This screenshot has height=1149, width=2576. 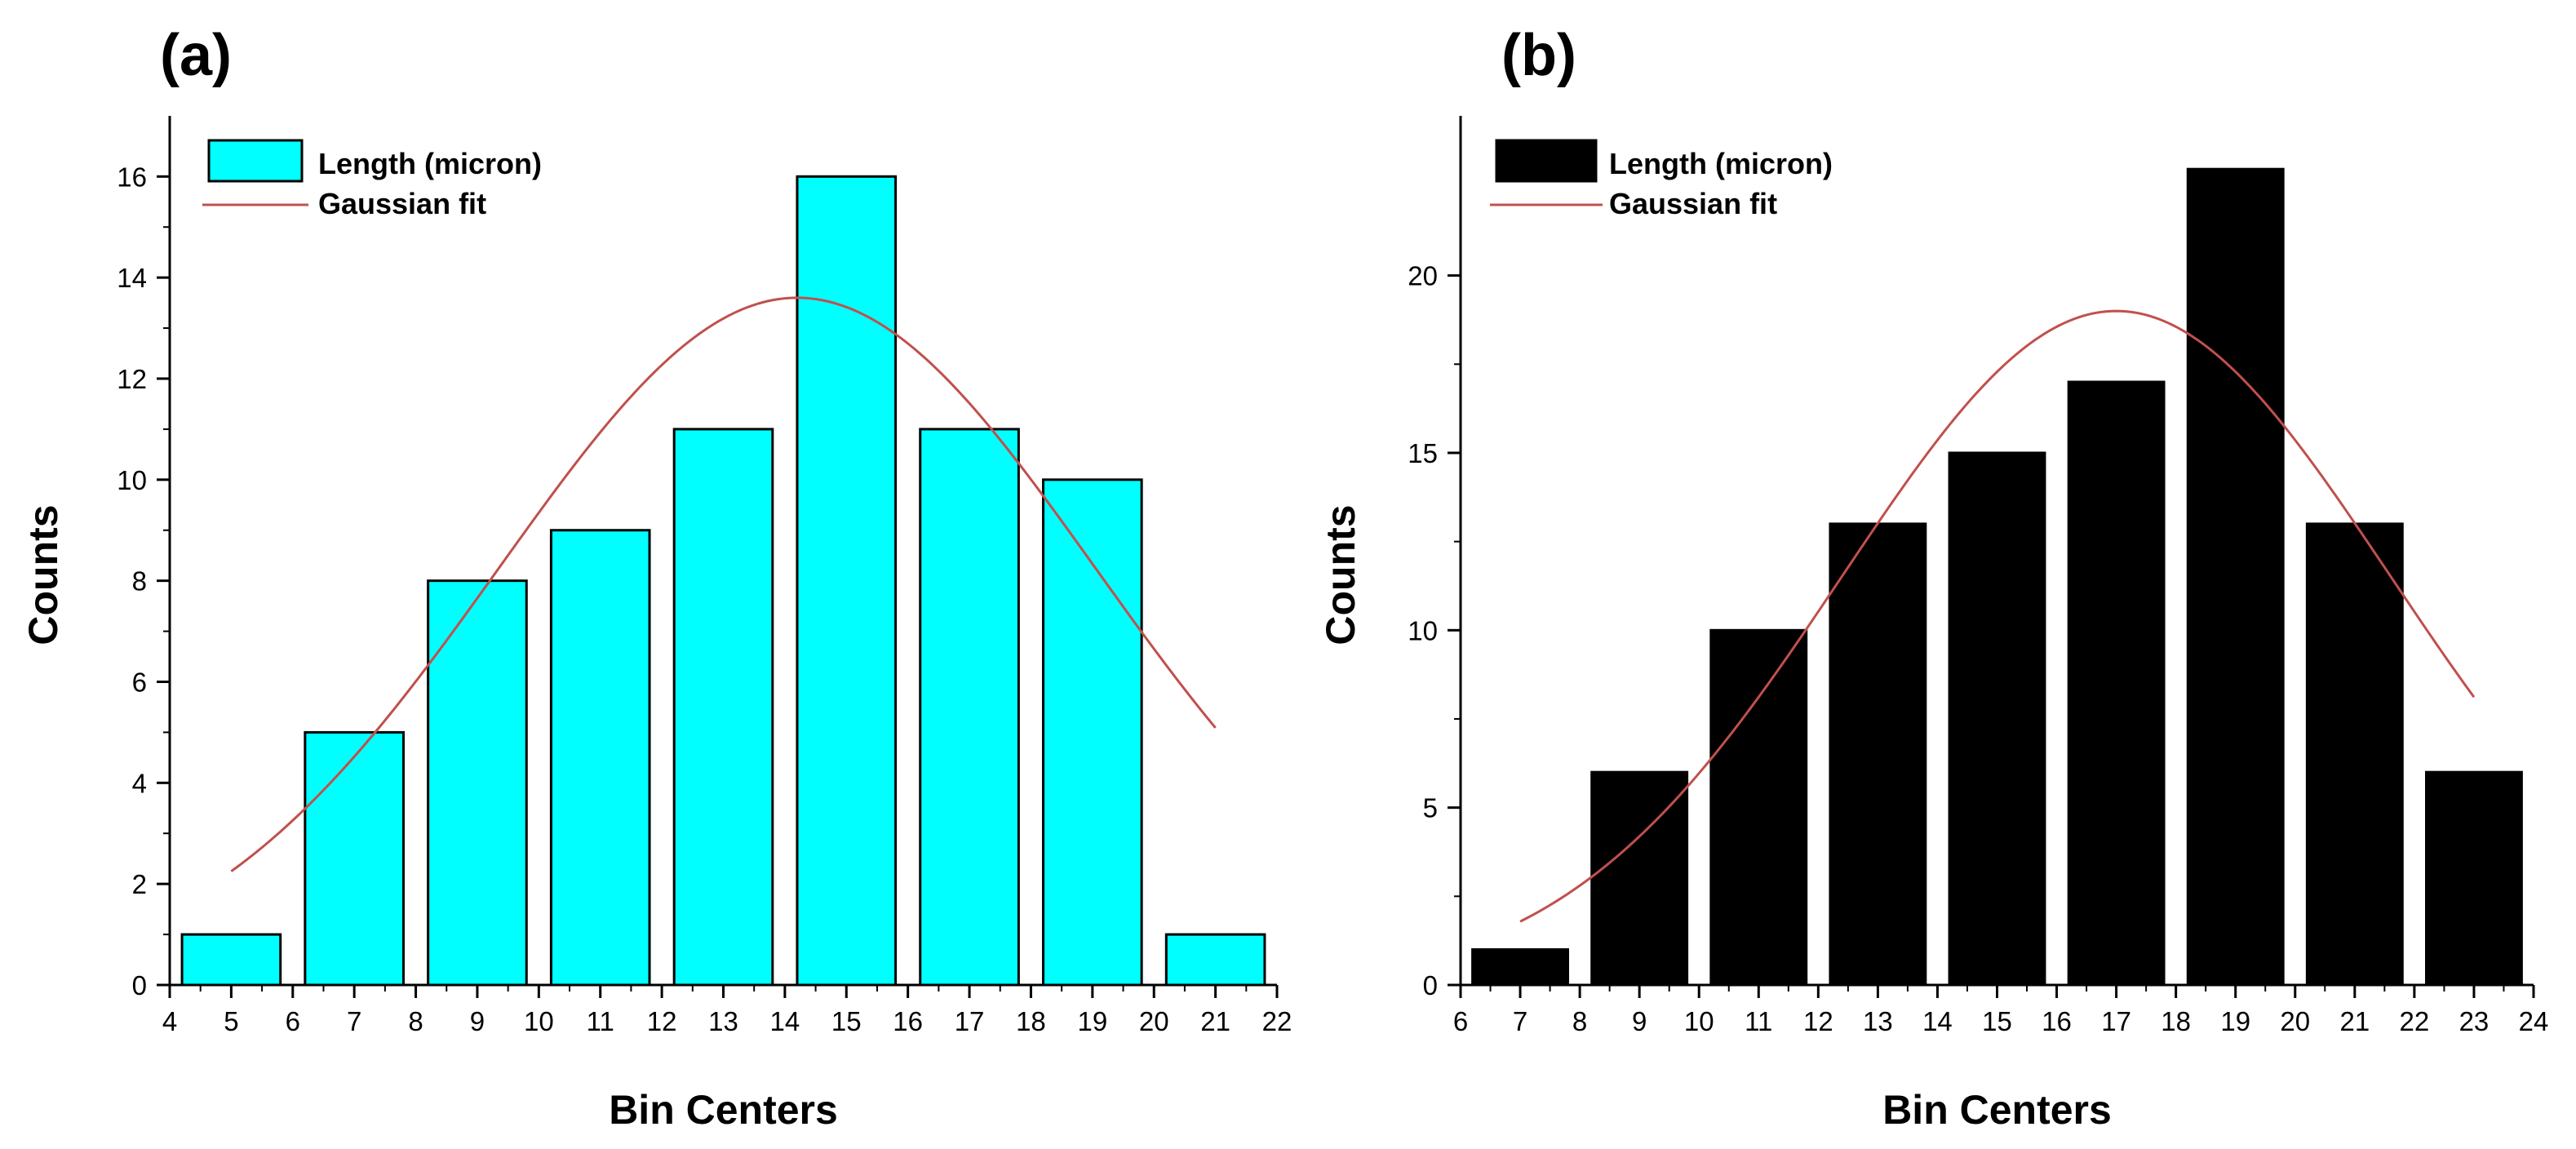 What do you see at coordinates (196, 56) in the screenshot?
I see `panel-label: (a)` at bounding box center [196, 56].